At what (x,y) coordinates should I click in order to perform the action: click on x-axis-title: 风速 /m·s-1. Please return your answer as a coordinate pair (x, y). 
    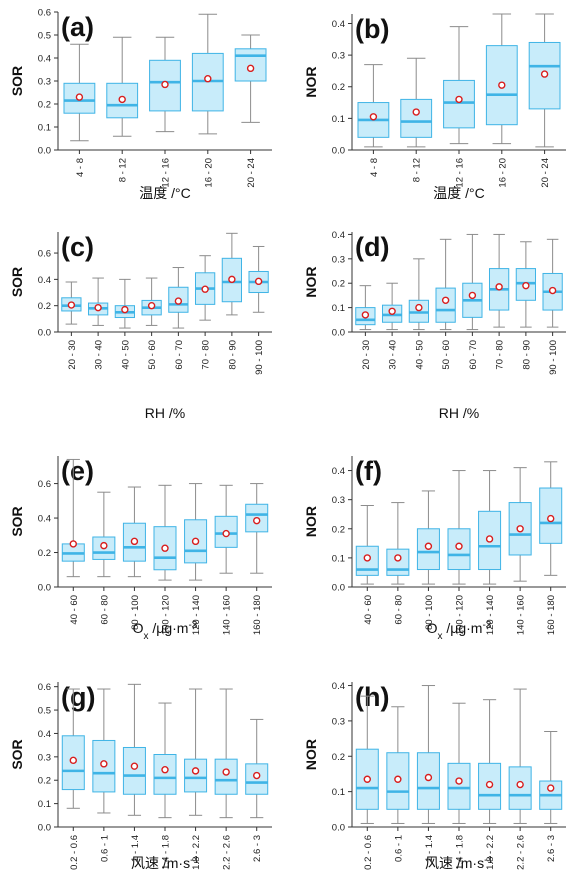
    Looking at the image, I should click on (459, 863).